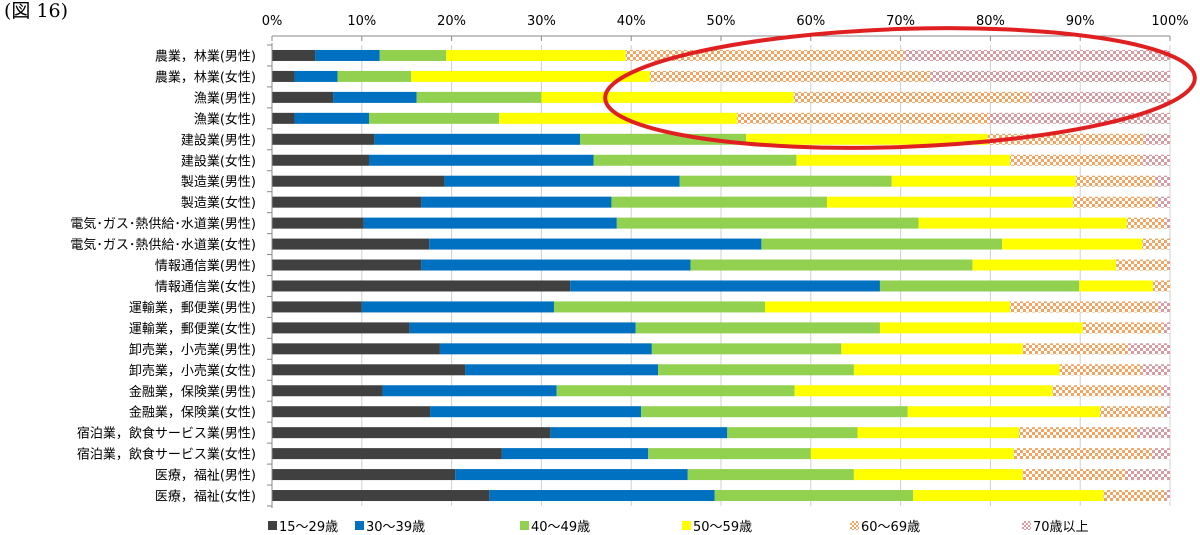  I want to click on category-label: 運輸業，郵便業(男性), so click(192, 308).